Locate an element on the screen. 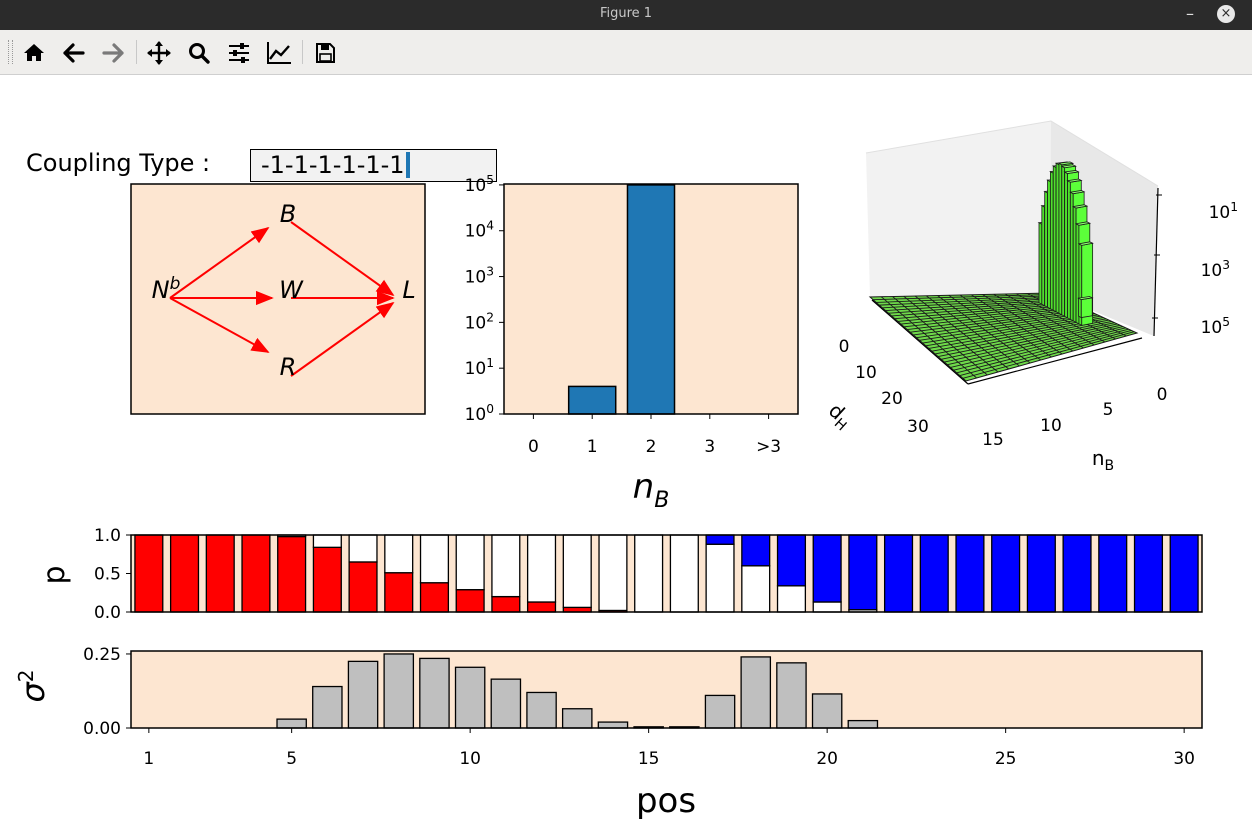 The width and height of the screenshot is (1252, 828). variance-frame is located at coordinates (666, 689).